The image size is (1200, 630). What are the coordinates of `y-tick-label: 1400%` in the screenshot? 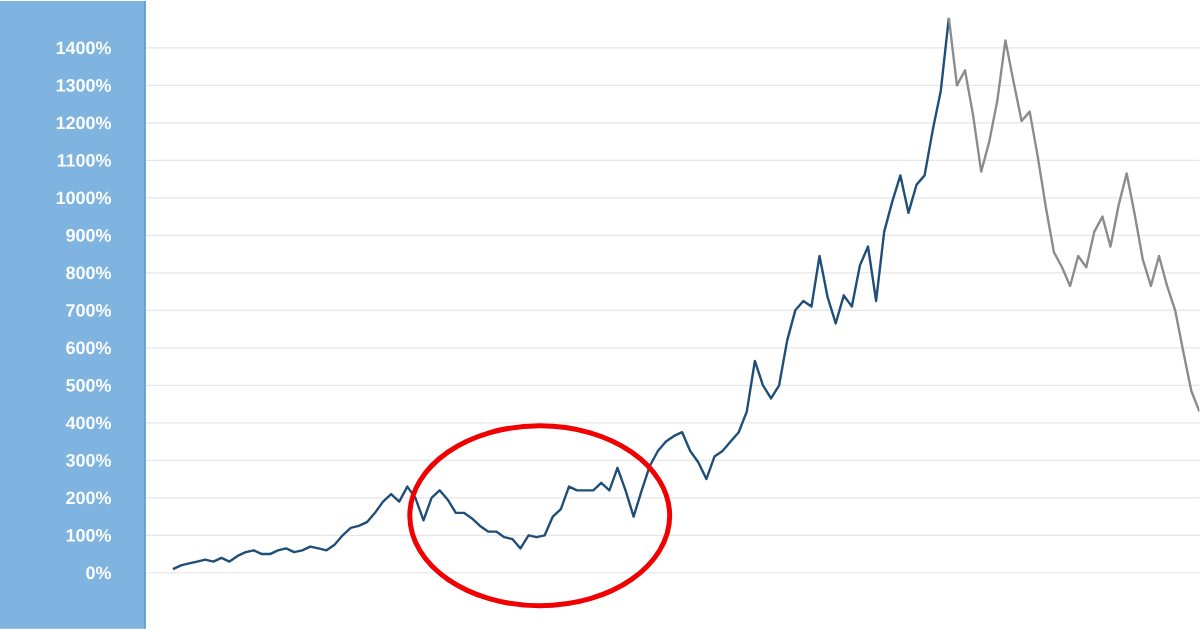 It's located at (83, 48).